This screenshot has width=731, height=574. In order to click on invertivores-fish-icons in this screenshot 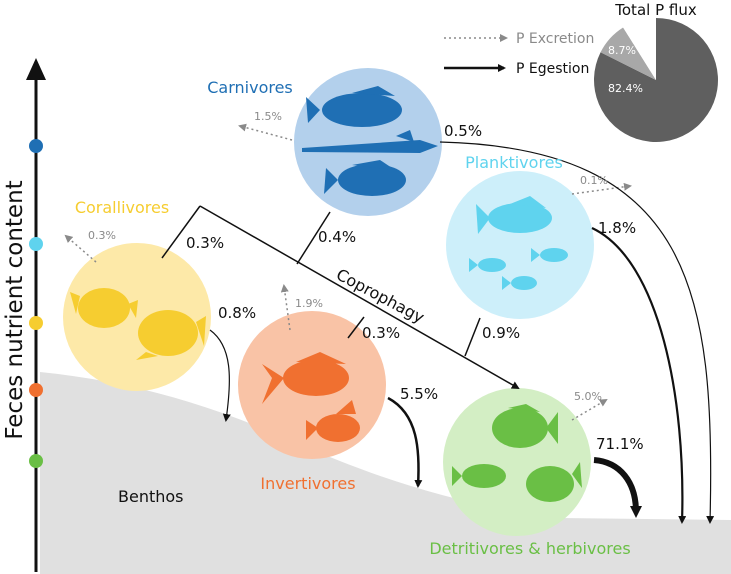, I will do `click(311, 397)`.